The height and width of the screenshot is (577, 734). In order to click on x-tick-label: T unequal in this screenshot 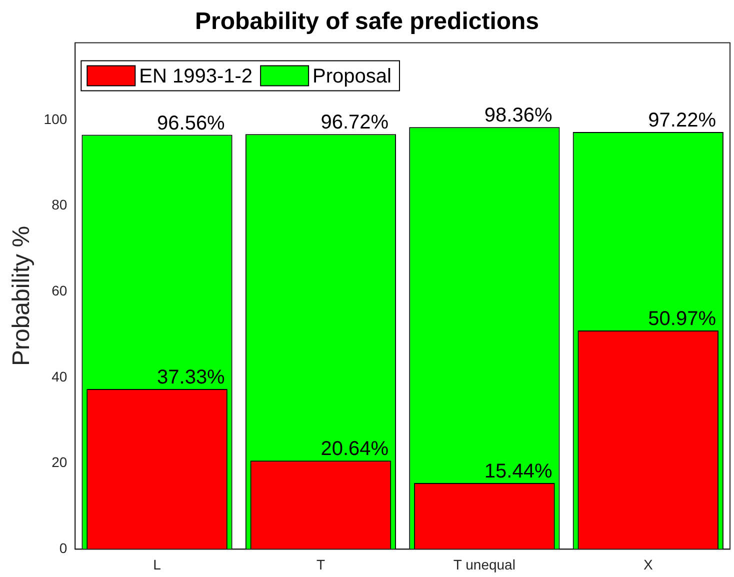, I will do `click(484, 564)`.